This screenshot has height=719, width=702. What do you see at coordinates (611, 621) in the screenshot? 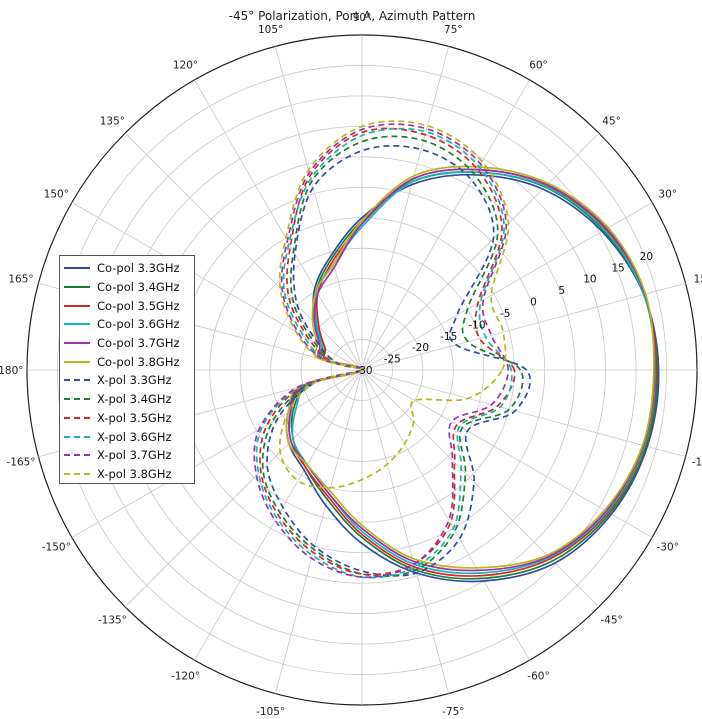
I see `angular-tick-label: -45°` at bounding box center [611, 621].